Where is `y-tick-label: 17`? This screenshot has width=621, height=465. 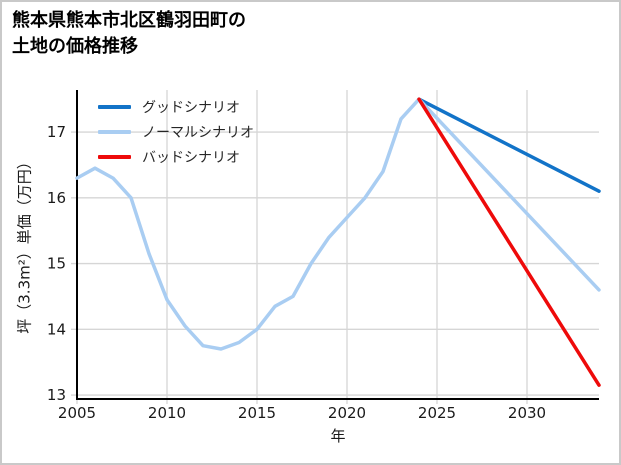
y-tick-label: 17 is located at coordinates (56, 132).